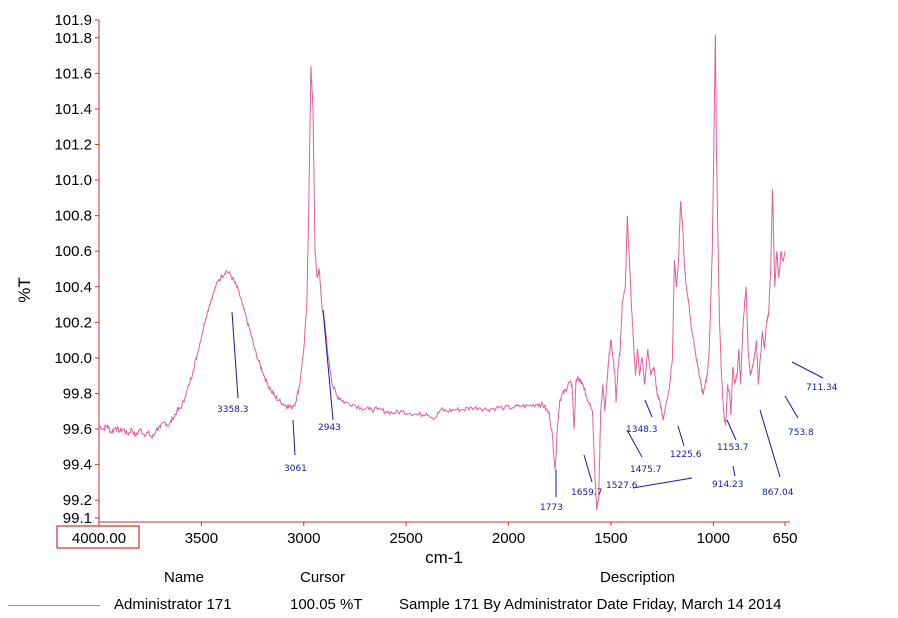  I want to click on peak-label: 753.8, so click(801, 433).